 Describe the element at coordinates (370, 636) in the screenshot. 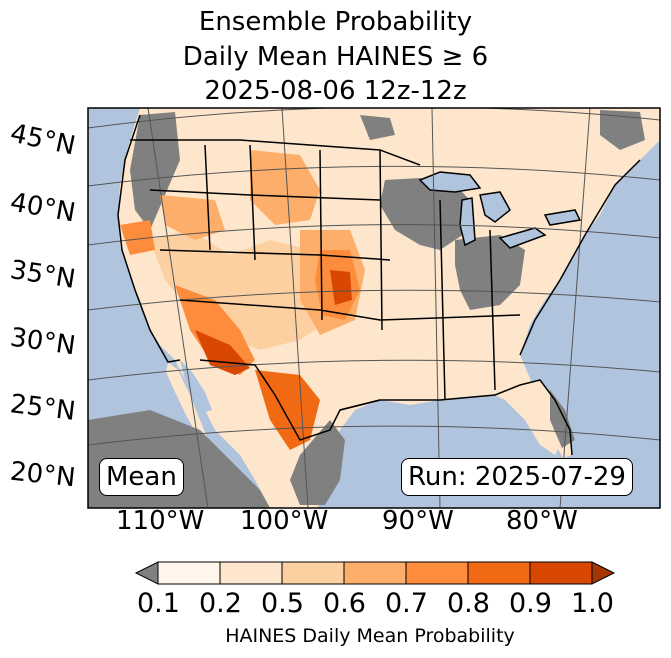

I see `colorbar-label: HAINES Daily Mean Probability` at that location.